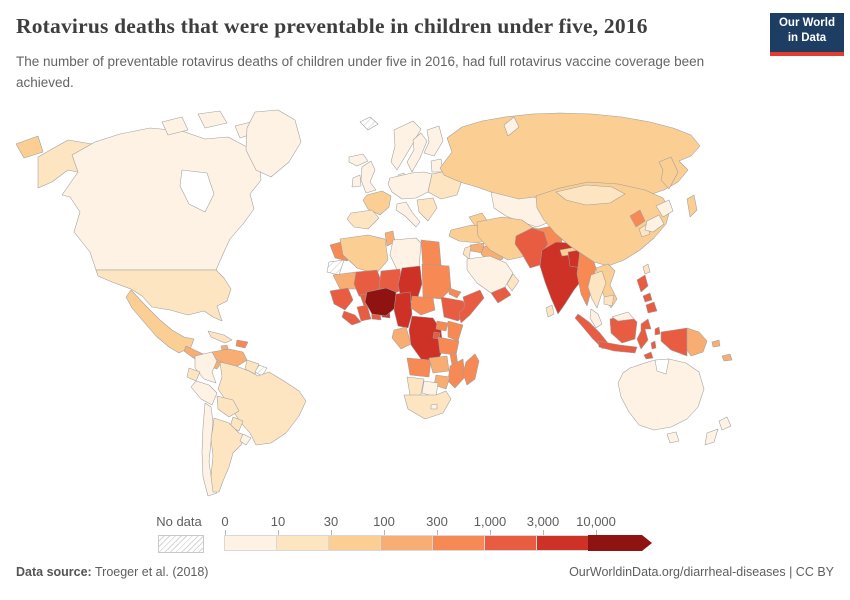 The width and height of the screenshot is (850, 600). I want to click on country-algeria, so click(364, 254).